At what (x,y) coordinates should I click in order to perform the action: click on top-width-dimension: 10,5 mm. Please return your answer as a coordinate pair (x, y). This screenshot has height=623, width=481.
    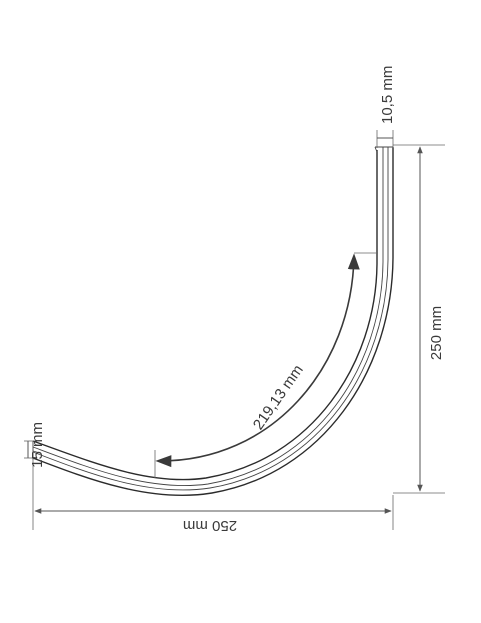
    Looking at the image, I should click on (386, 102).